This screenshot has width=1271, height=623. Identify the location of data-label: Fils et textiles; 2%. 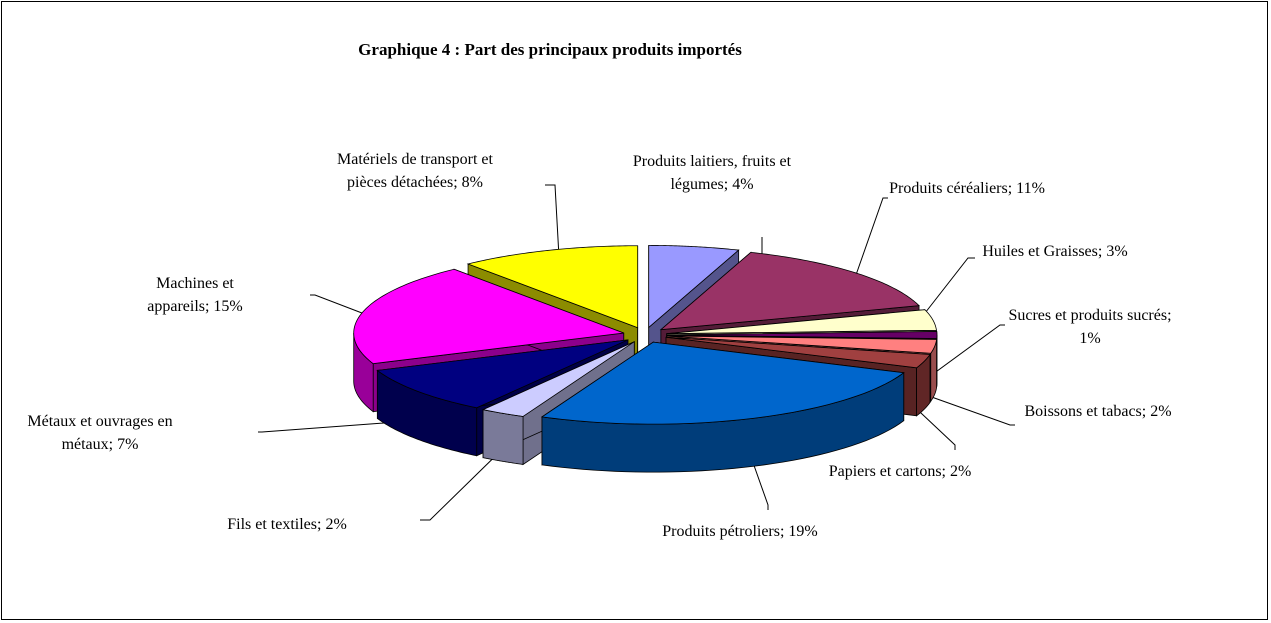
(287, 524).